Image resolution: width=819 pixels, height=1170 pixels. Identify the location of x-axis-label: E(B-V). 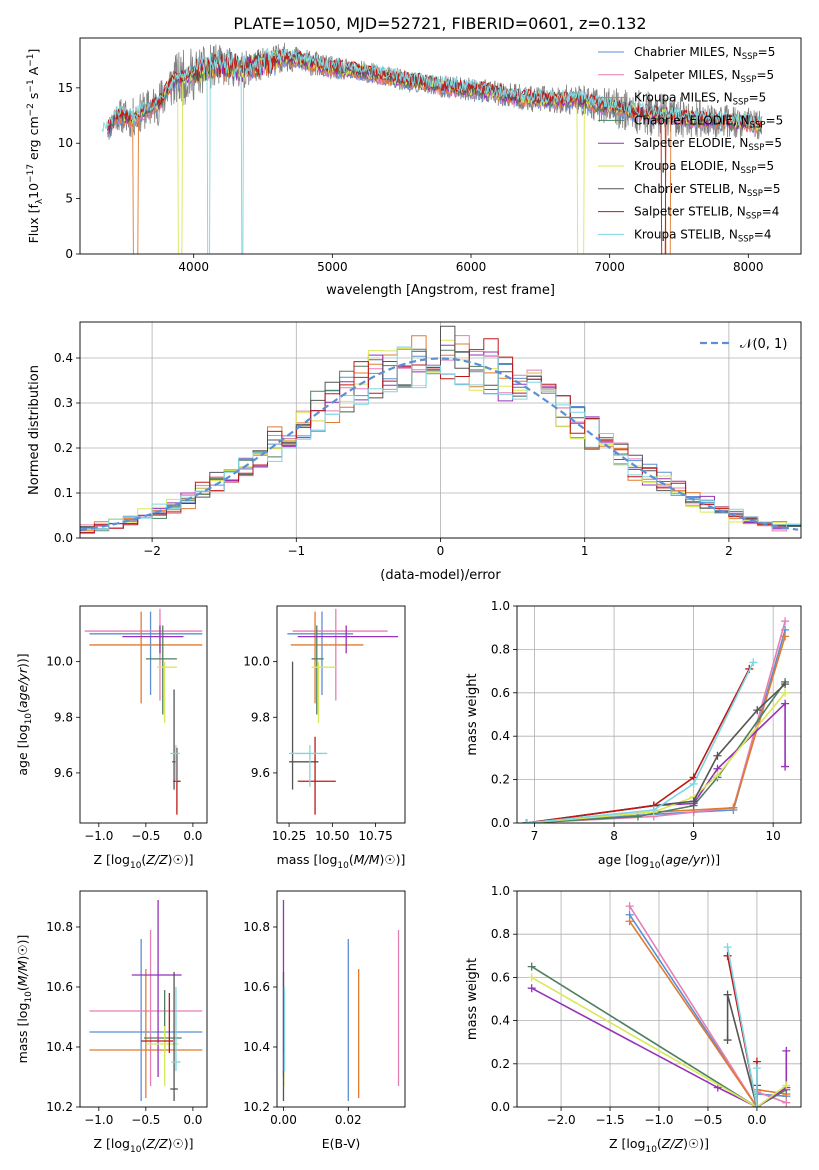
(341, 1143).